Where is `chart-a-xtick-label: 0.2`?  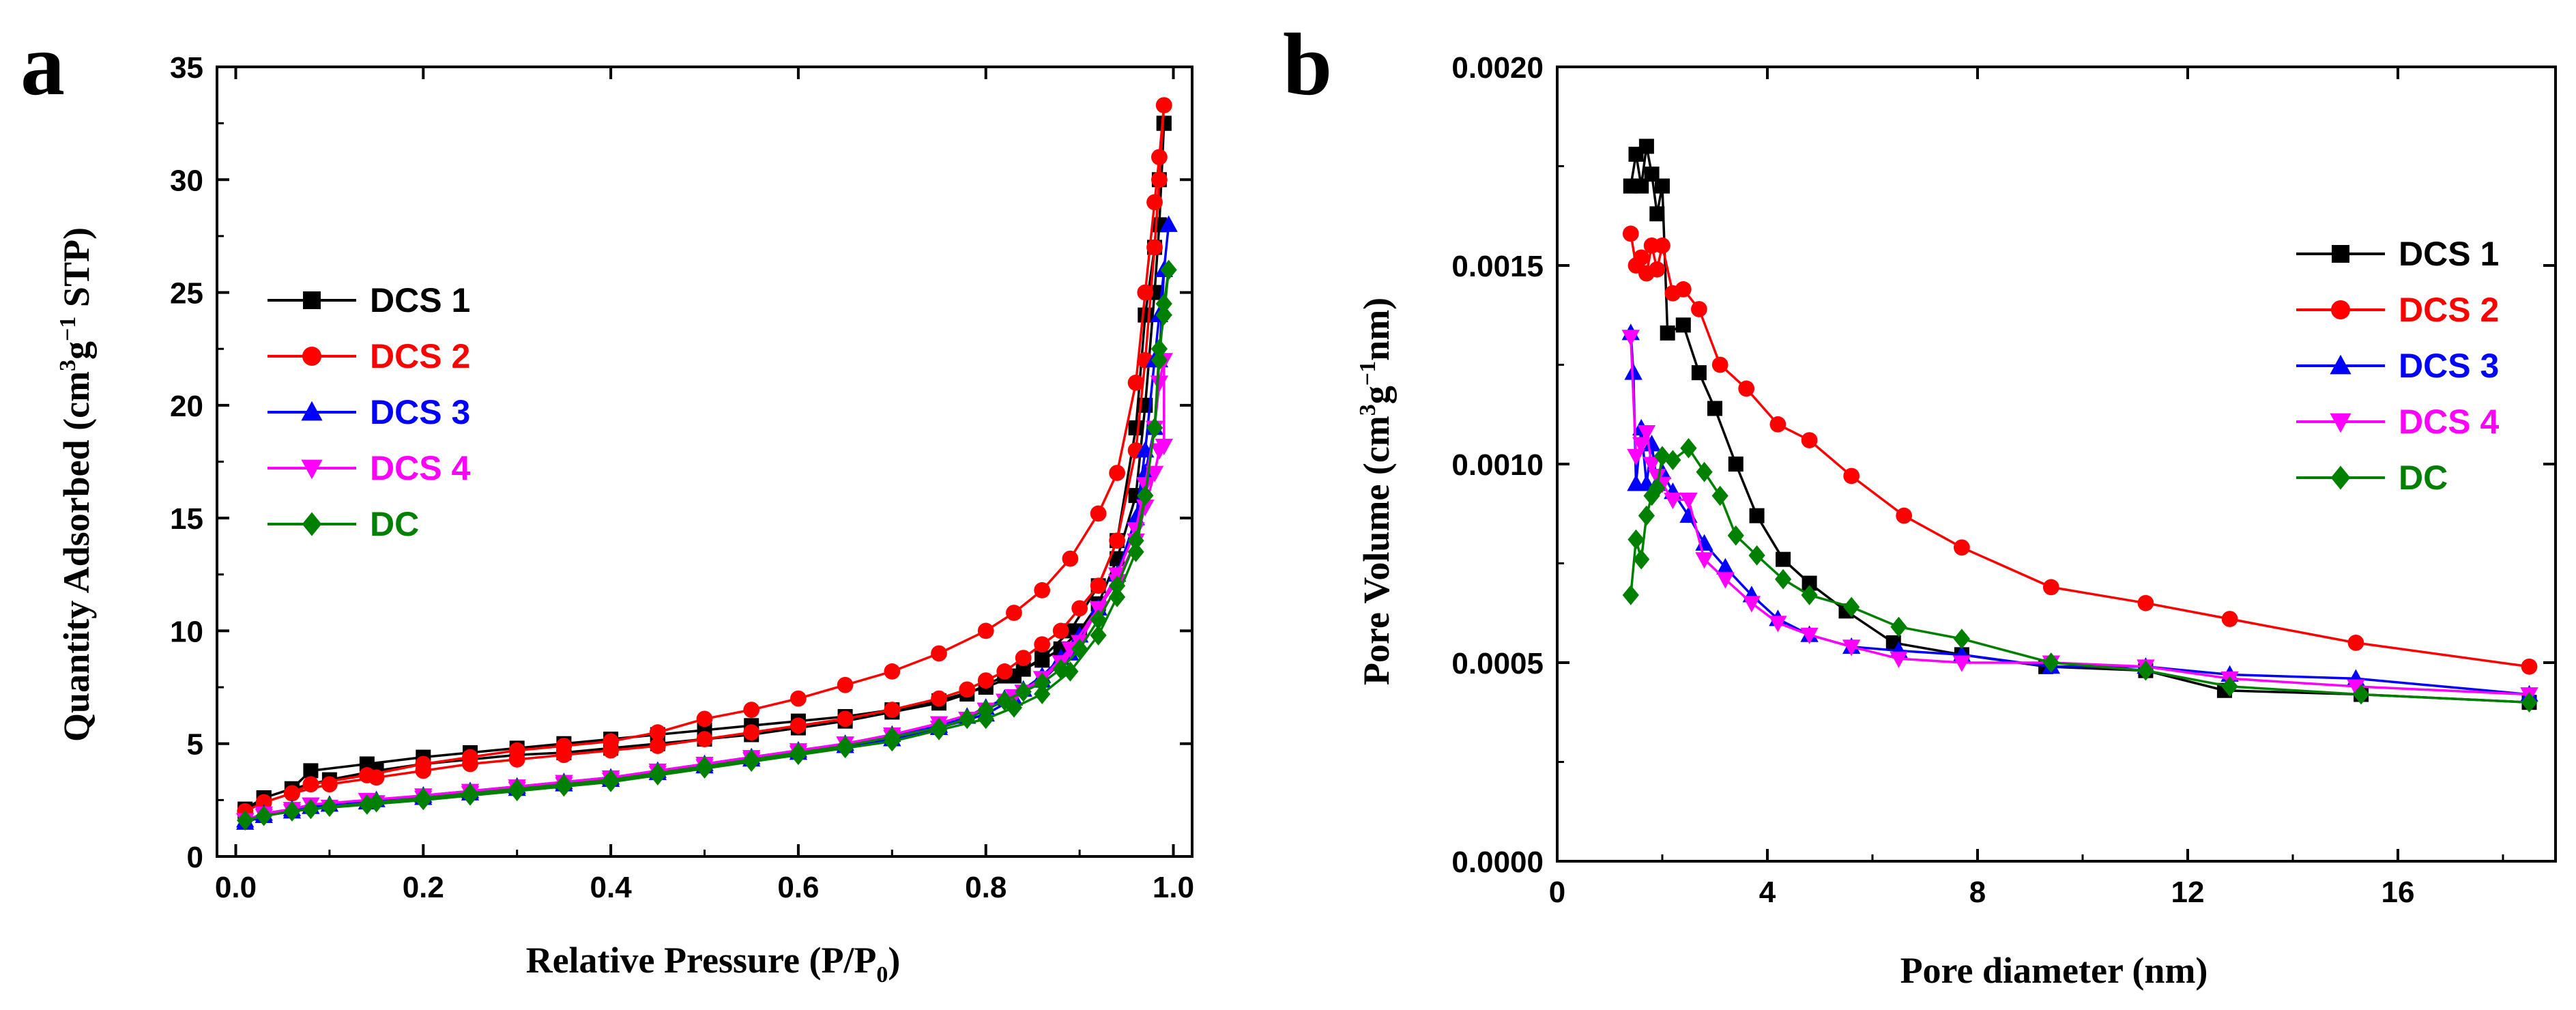
chart-a-xtick-label: 0.2 is located at coordinates (423, 887).